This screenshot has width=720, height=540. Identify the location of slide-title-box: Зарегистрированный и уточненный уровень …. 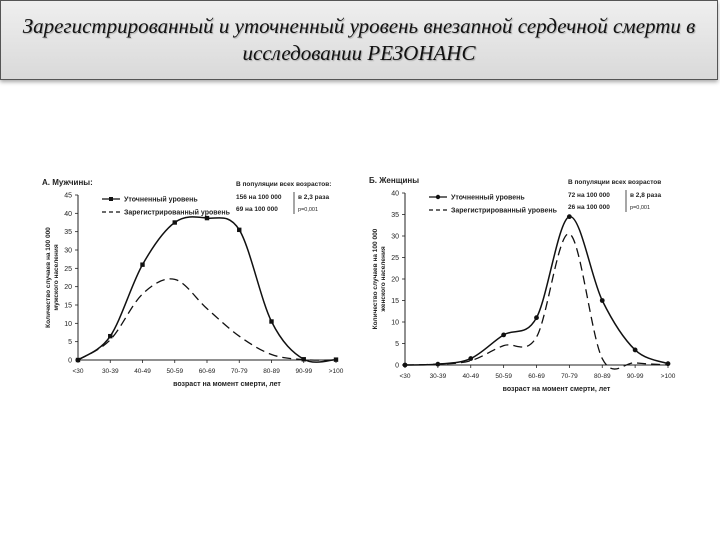
(359, 40).